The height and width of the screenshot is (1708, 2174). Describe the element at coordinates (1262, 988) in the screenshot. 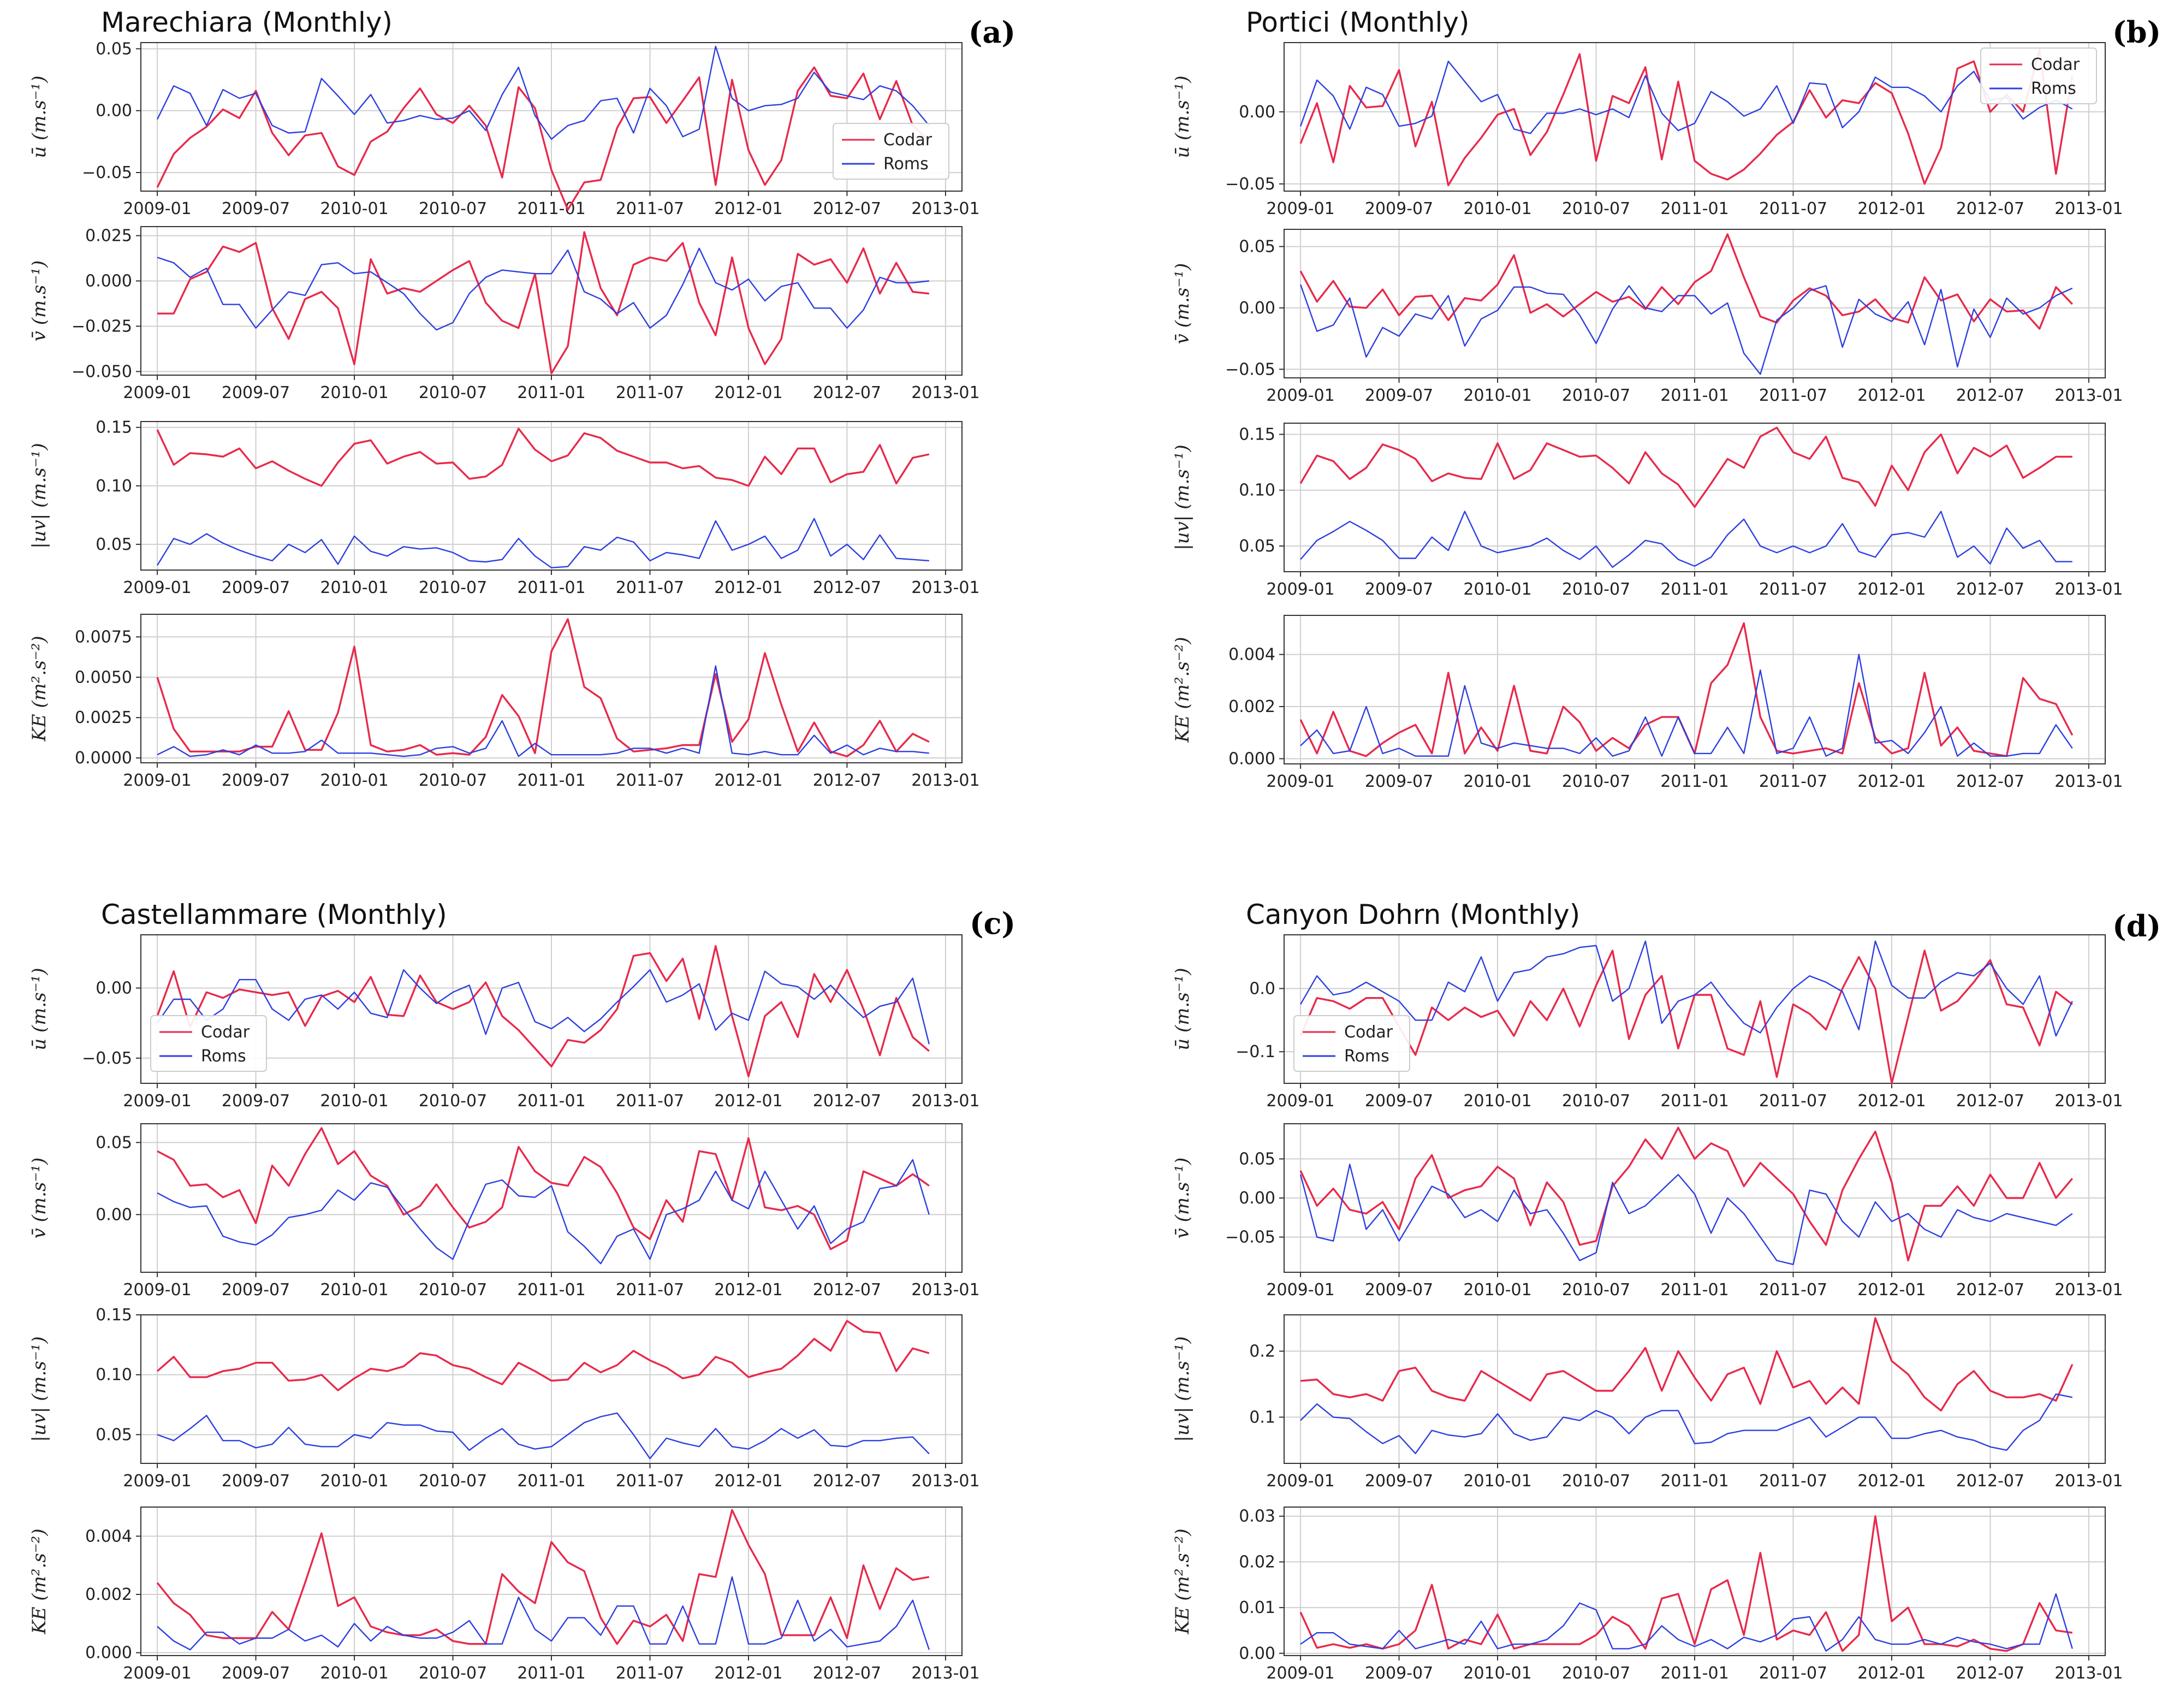

I see `y-tick-label: 0.0` at that location.